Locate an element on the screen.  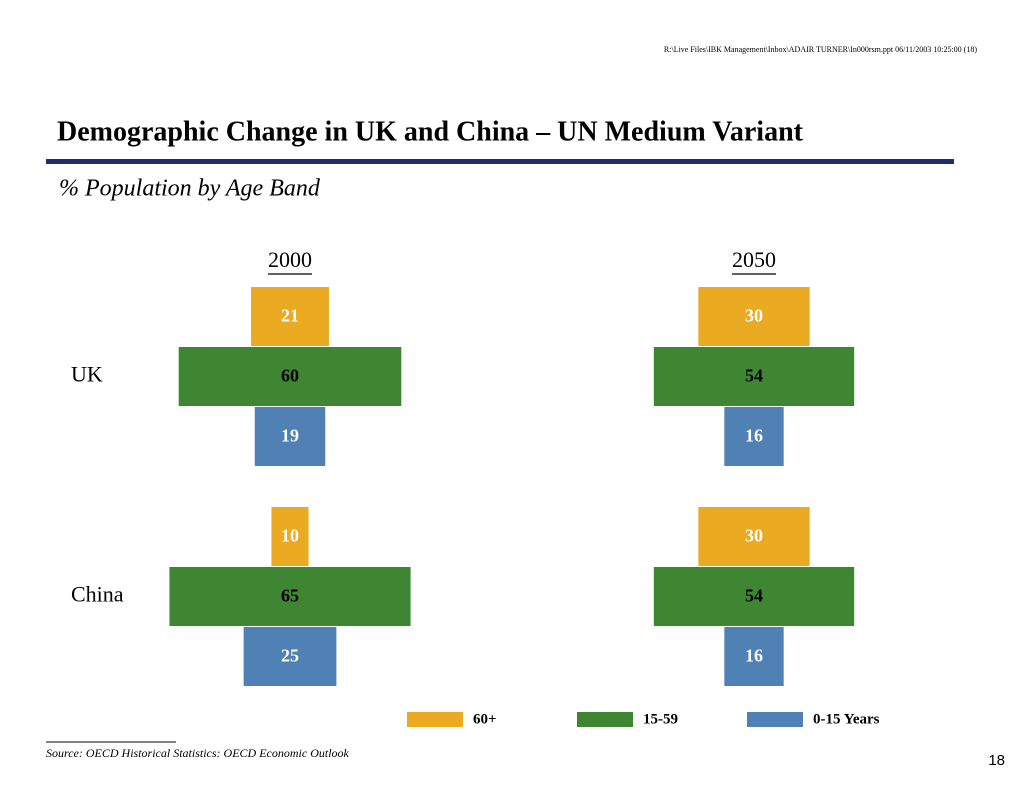
page-number: 18 is located at coordinates (996, 760).